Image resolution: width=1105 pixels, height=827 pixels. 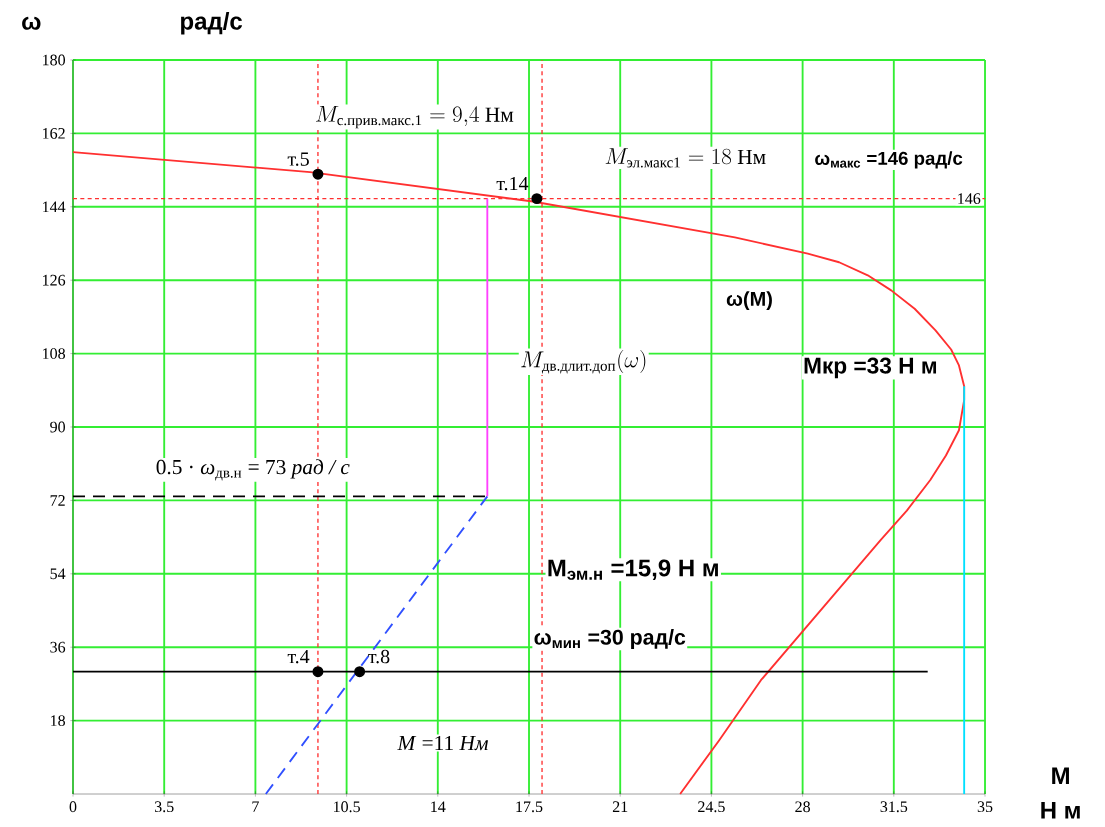 What do you see at coordinates (298, 656) in the screenshot?
I see `annotation: т.4` at bounding box center [298, 656].